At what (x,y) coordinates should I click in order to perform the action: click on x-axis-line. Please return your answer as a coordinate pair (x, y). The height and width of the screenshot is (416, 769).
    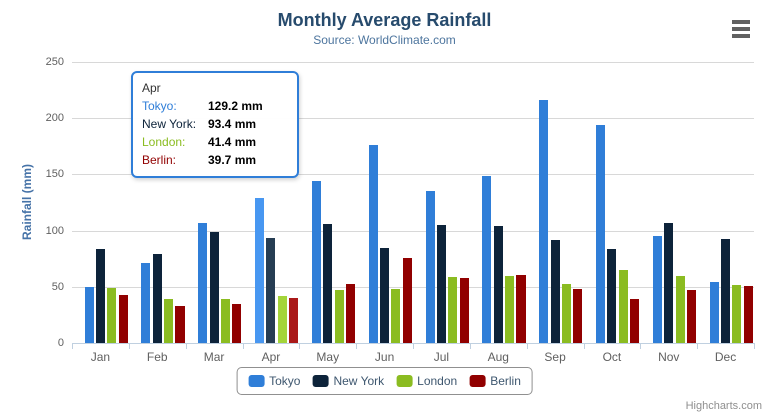
    Looking at the image, I should click on (413, 343).